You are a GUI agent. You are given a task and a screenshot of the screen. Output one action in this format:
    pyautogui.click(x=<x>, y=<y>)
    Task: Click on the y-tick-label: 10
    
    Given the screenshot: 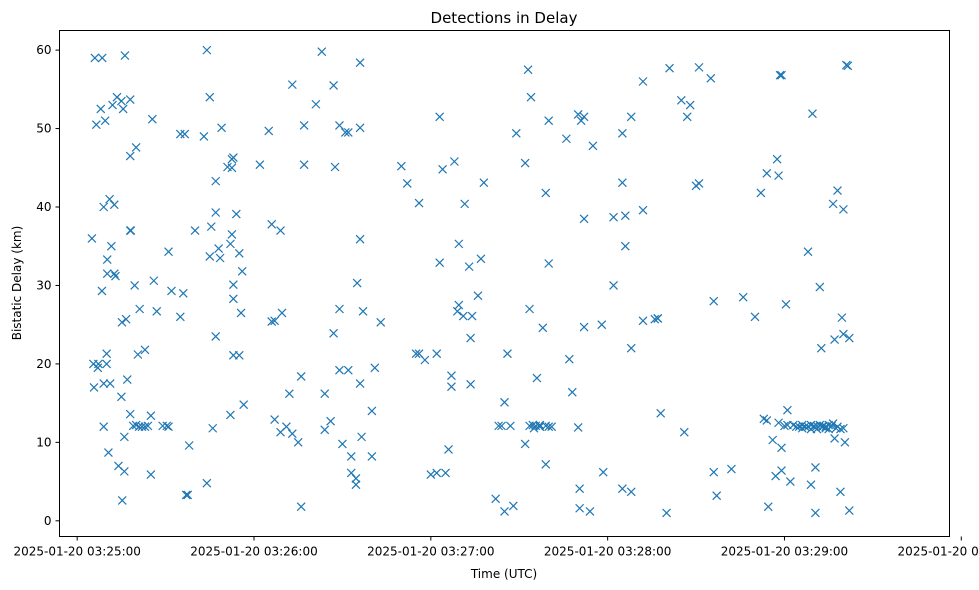 What is the action you would take?
    pyautogui.click(x=43, y=442)
    